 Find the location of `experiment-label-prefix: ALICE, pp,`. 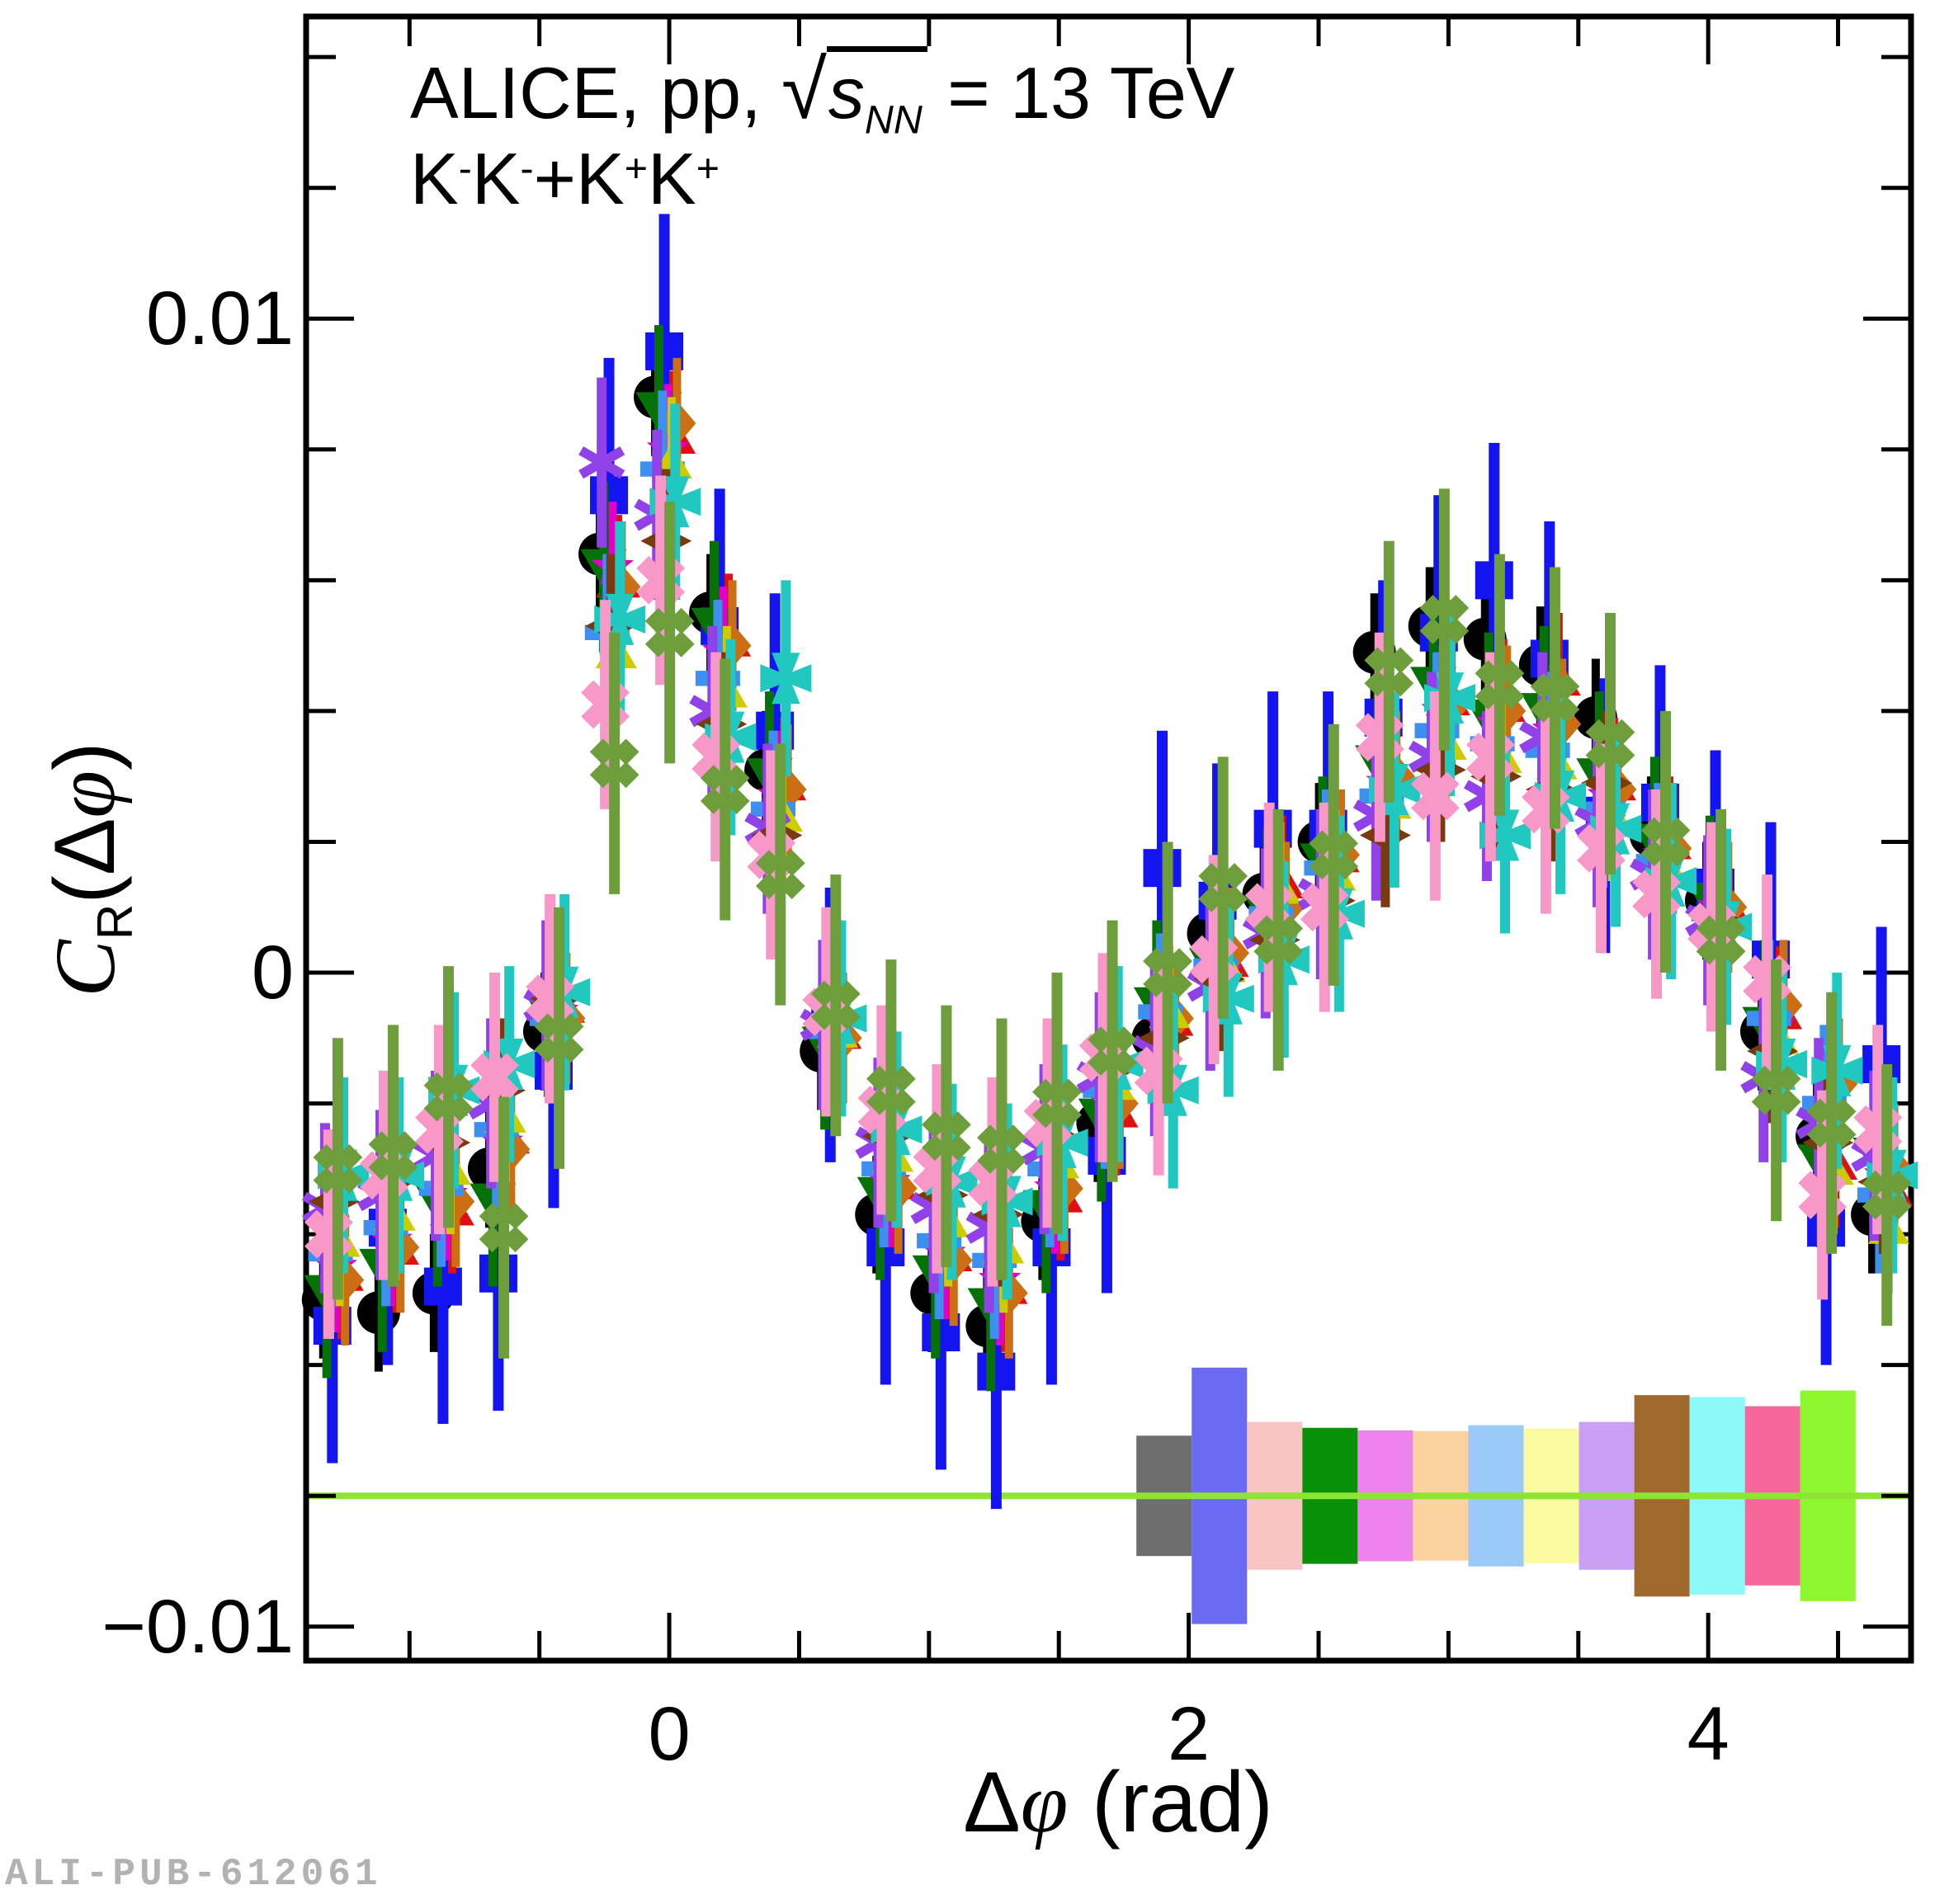

experiment-label-prefix: ALICE, pp, is located at coordinates (596, 93).